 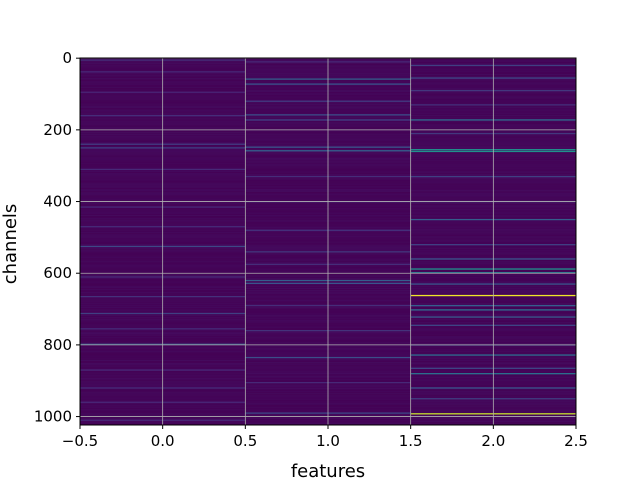 What do you see at coordinates (67, 58) in the screenshot?
I see `y-tick-label: 0` at bounding box center [67, 58].